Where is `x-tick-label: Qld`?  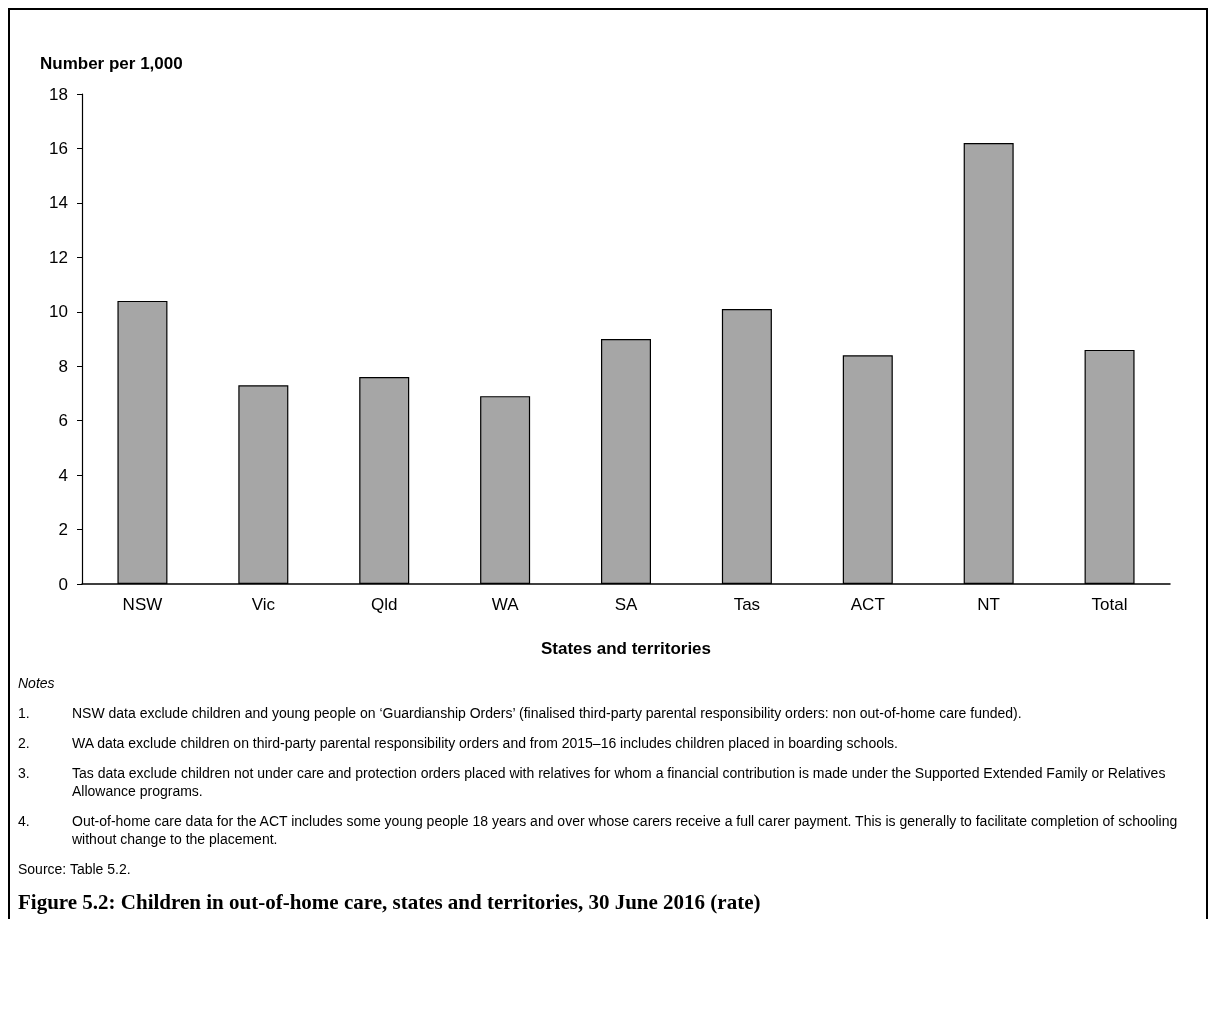
x-tick-label: Qld is located at coordinates (384, 604).